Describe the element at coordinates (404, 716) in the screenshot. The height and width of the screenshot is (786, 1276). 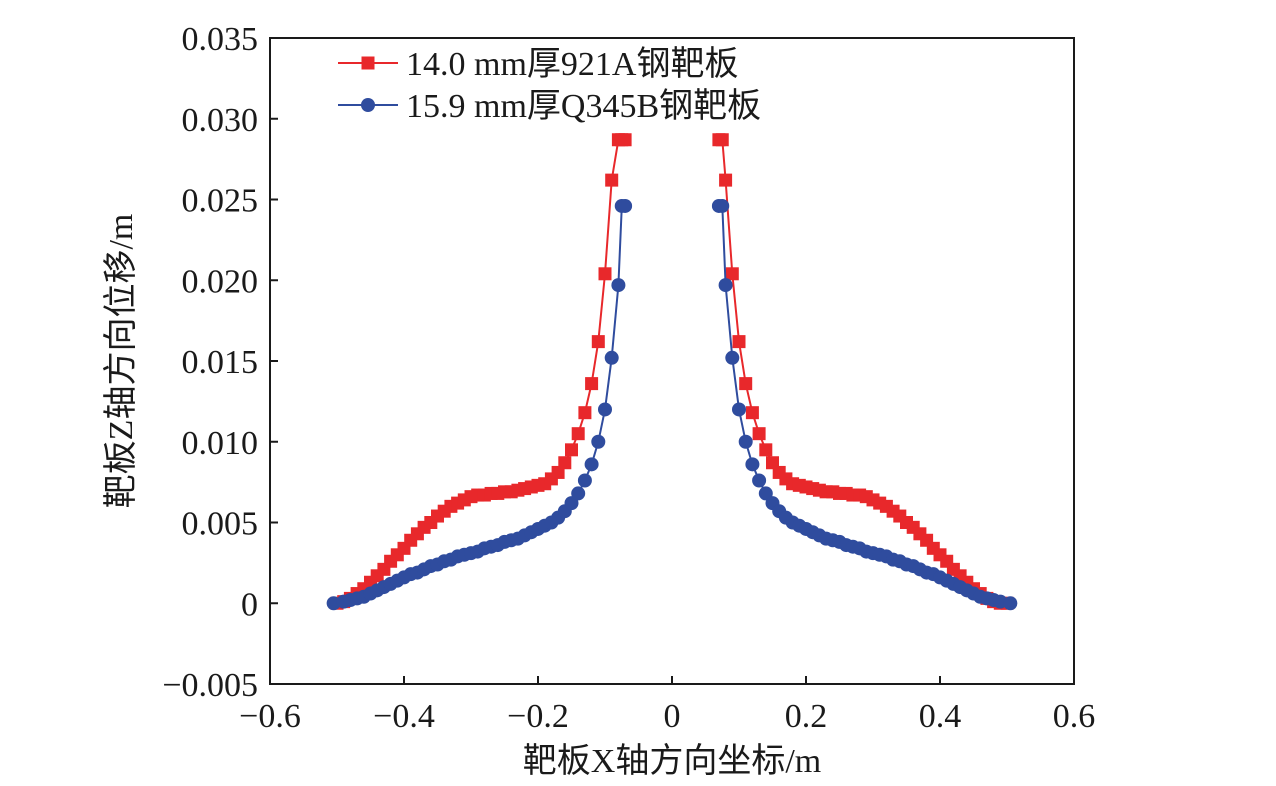
I see `x-tick-label: −0.4` at that location.